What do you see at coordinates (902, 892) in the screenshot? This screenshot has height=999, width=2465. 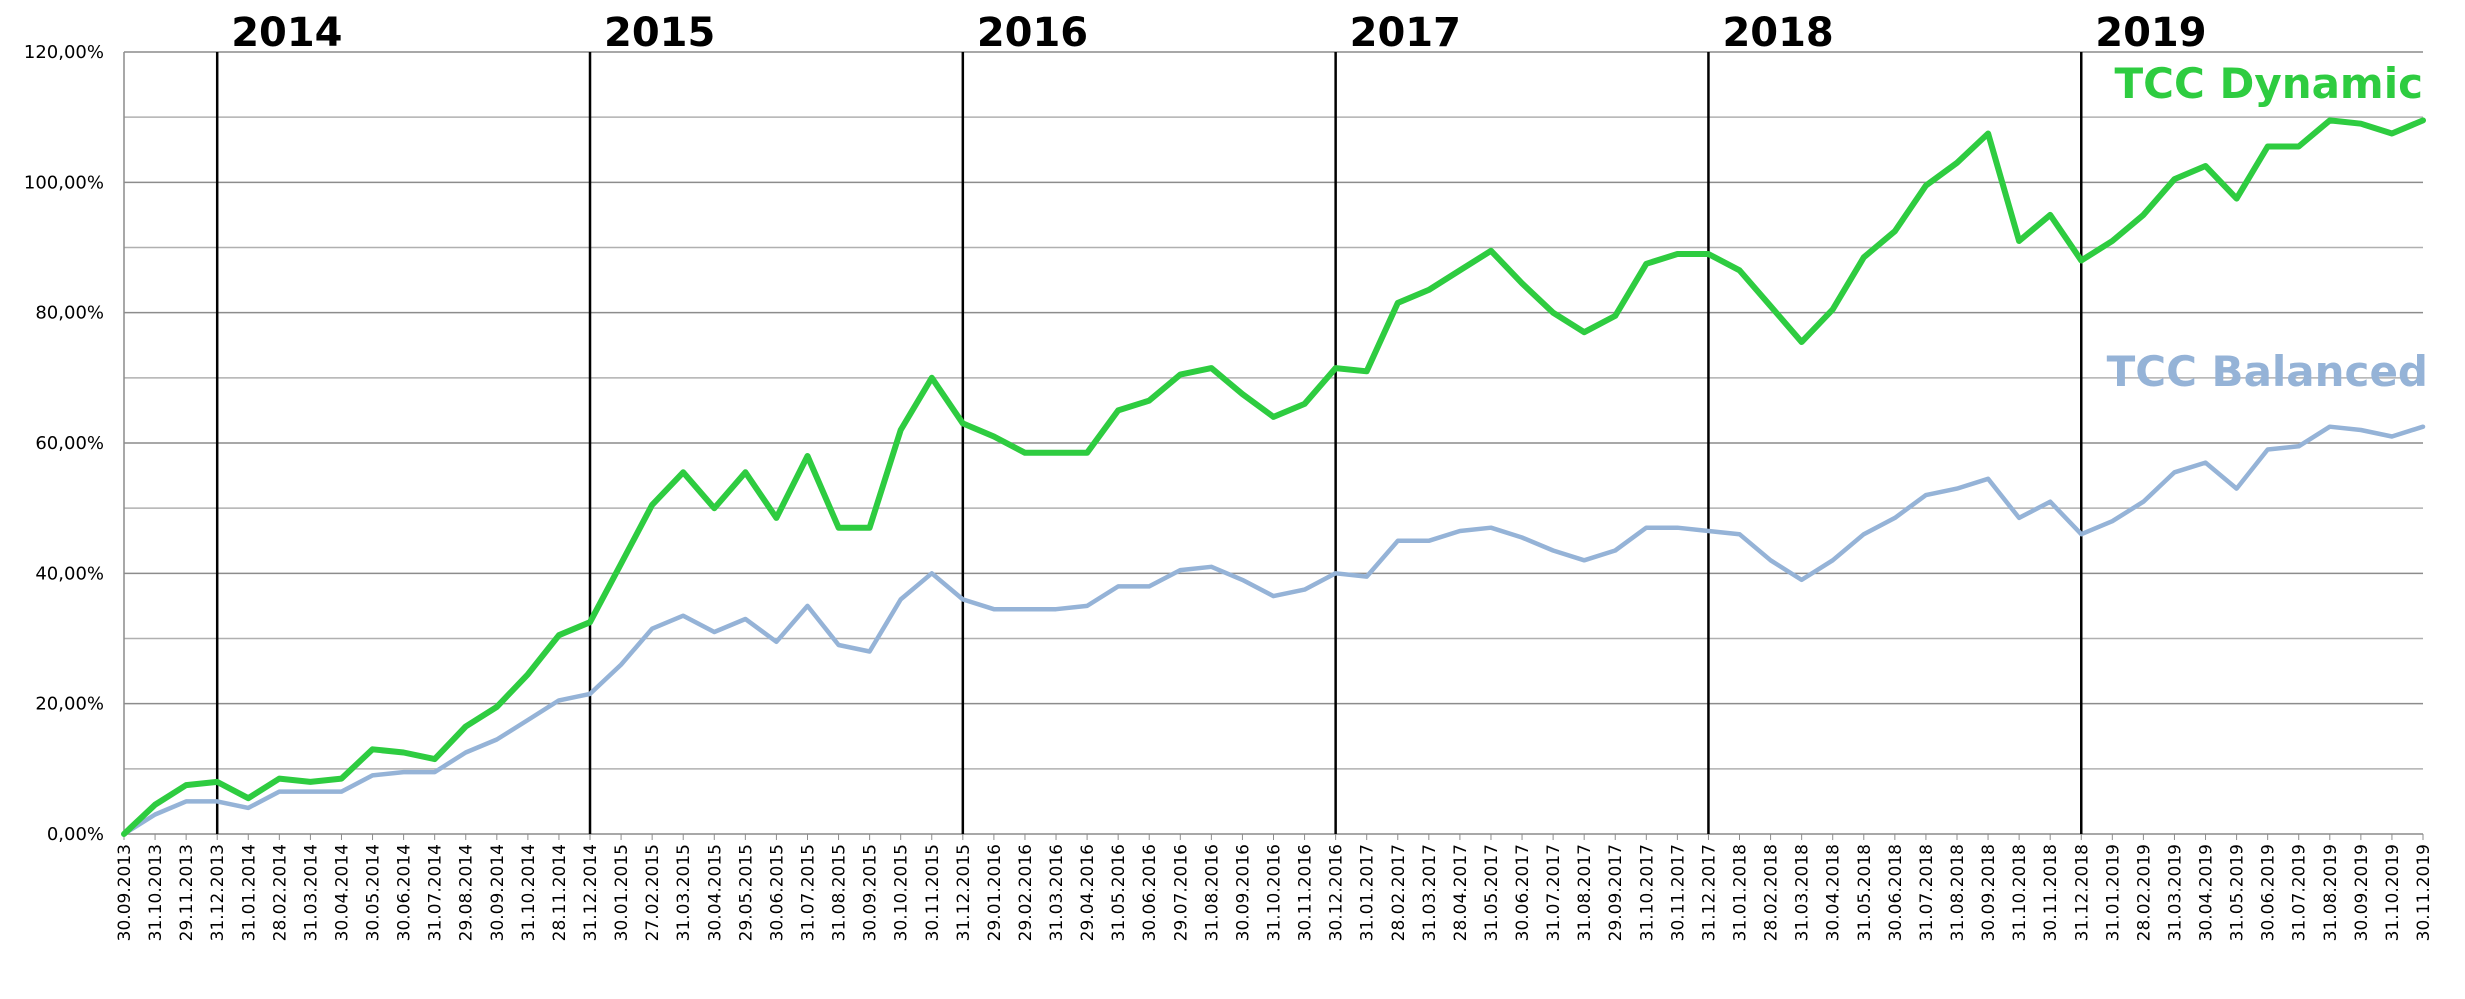 I see `x-tick-label: 30.10.2015` at bounding box center [902, 892].